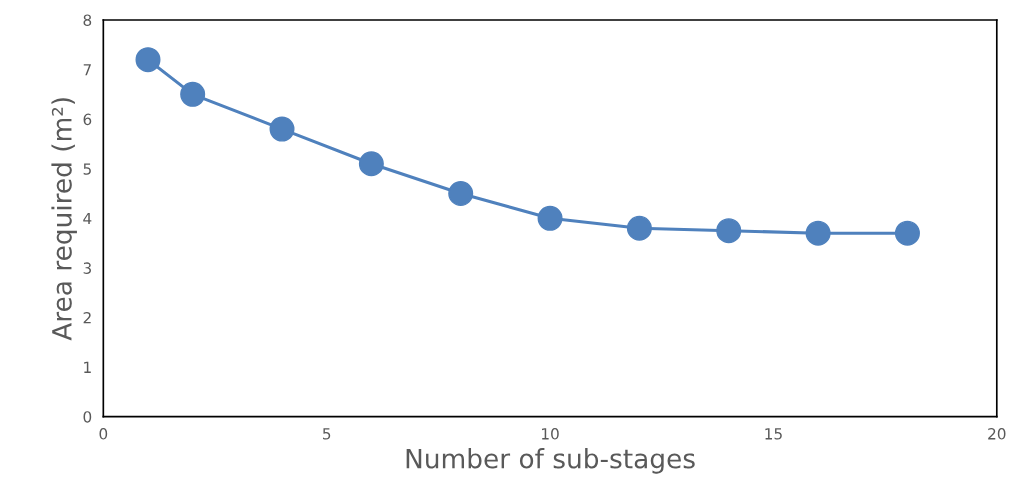 This screenshot has height=499, width=1013. What do you see at coordinates (550, 461) in the screenshot?
I see `x-axis-title: Number of sub-stages` at bounding box center [550, 461].